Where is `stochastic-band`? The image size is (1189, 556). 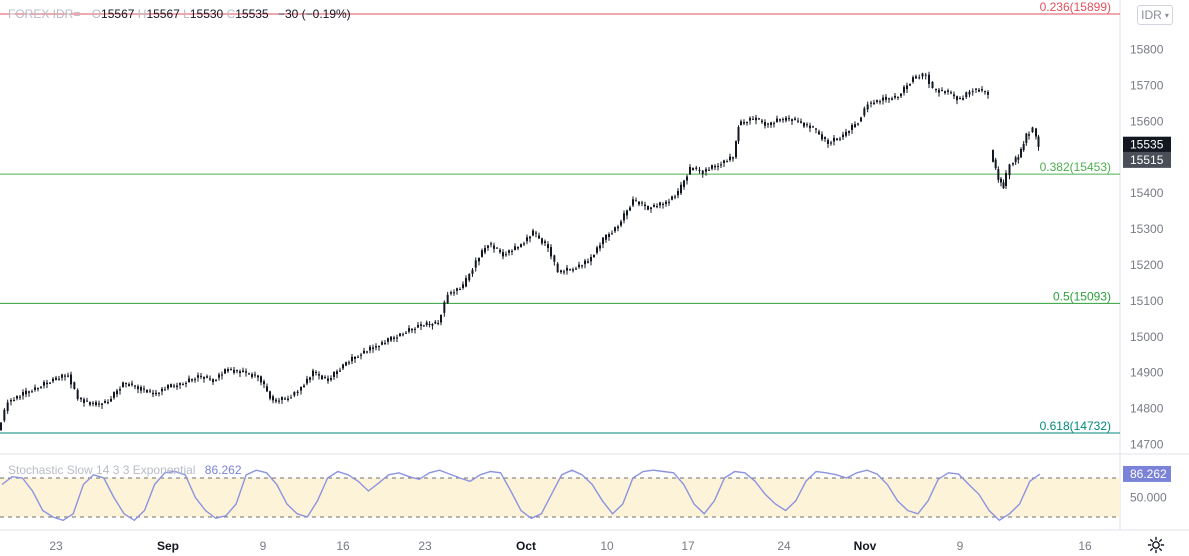
stochastic-band is located at coordinates (560, 497).